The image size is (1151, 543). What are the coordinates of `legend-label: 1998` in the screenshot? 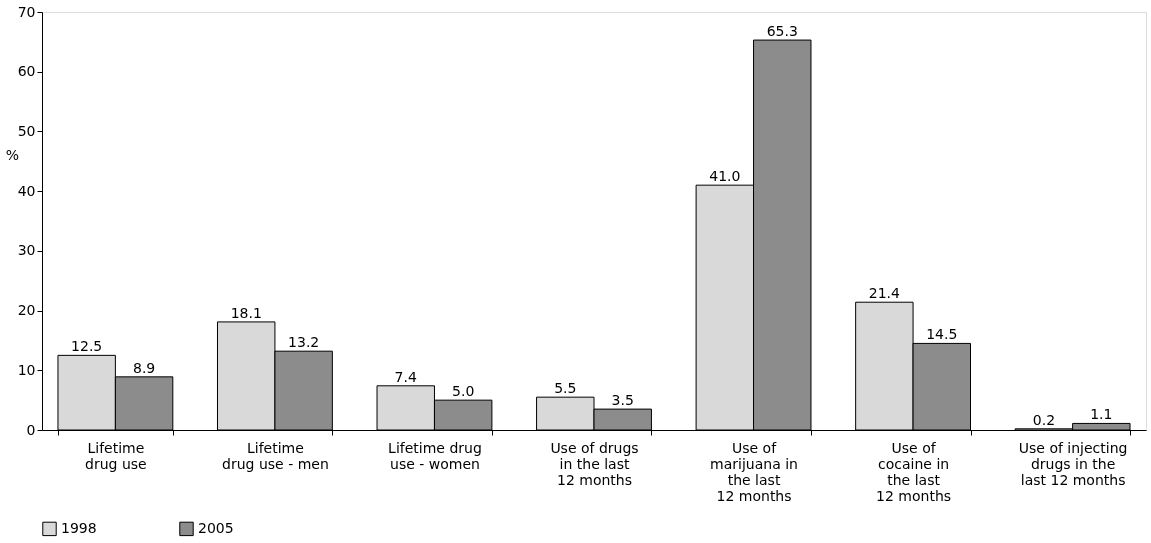 It's located at (79, 527).